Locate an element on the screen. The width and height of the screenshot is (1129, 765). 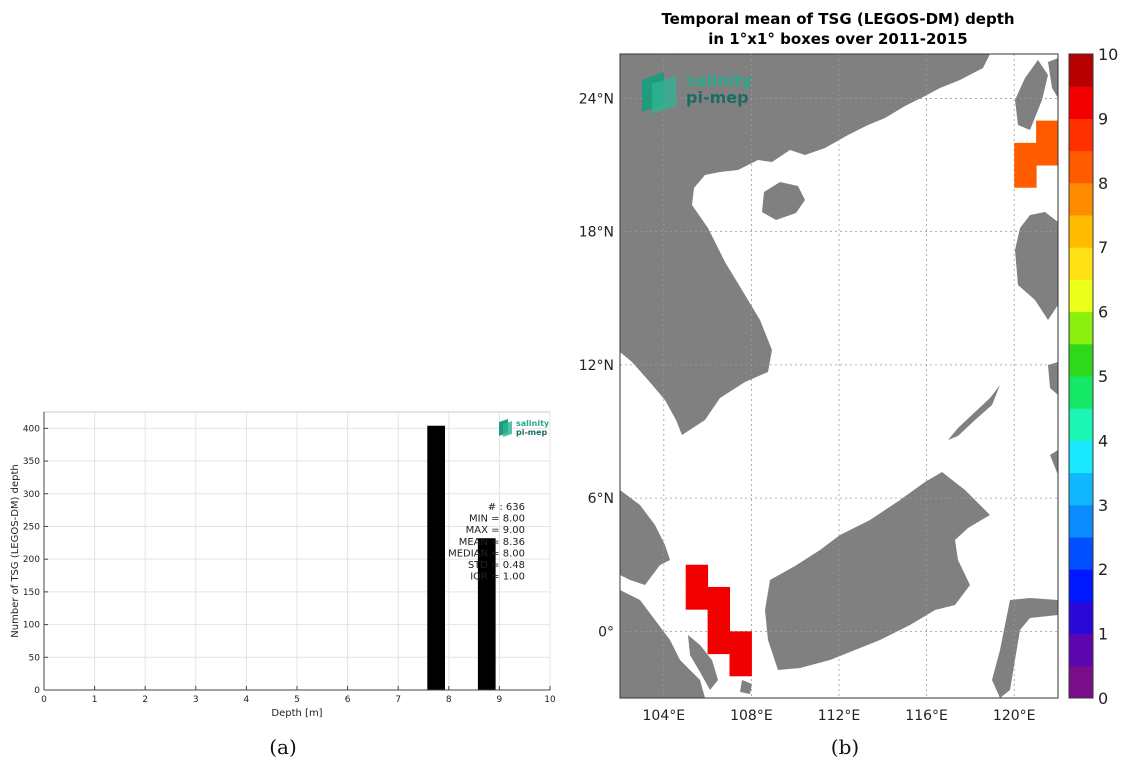
colorbar-tick-label: 8 is located at coordinates (1103, 183).